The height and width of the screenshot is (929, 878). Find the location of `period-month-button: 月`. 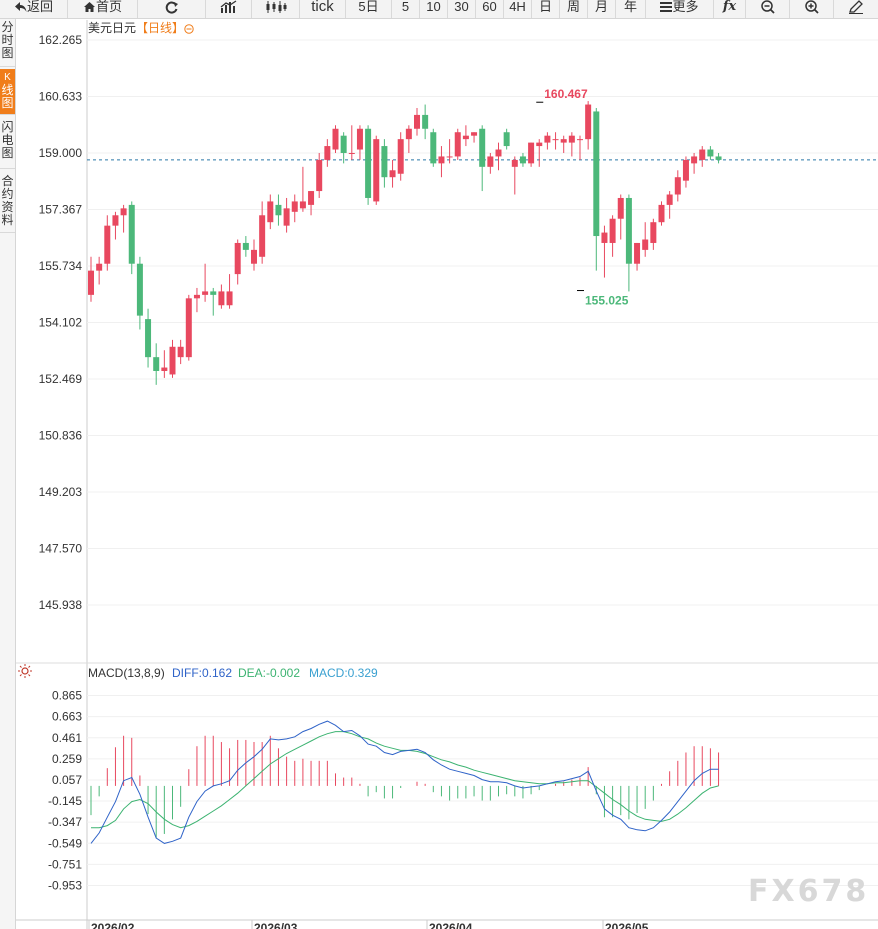

period-month-button: 月 is located at coordinates (602, 9).